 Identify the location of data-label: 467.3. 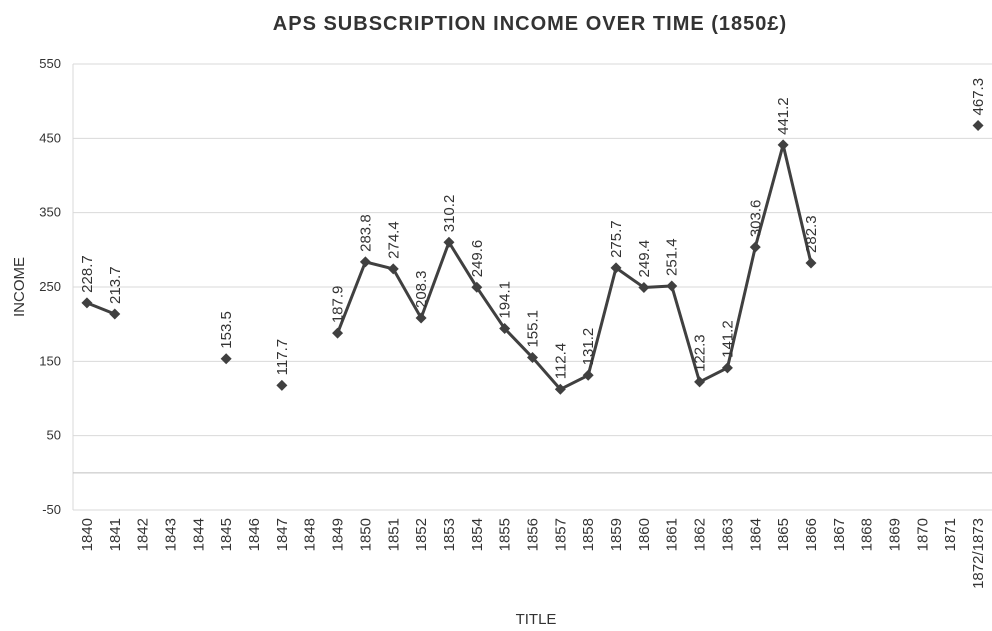
(978, 97).